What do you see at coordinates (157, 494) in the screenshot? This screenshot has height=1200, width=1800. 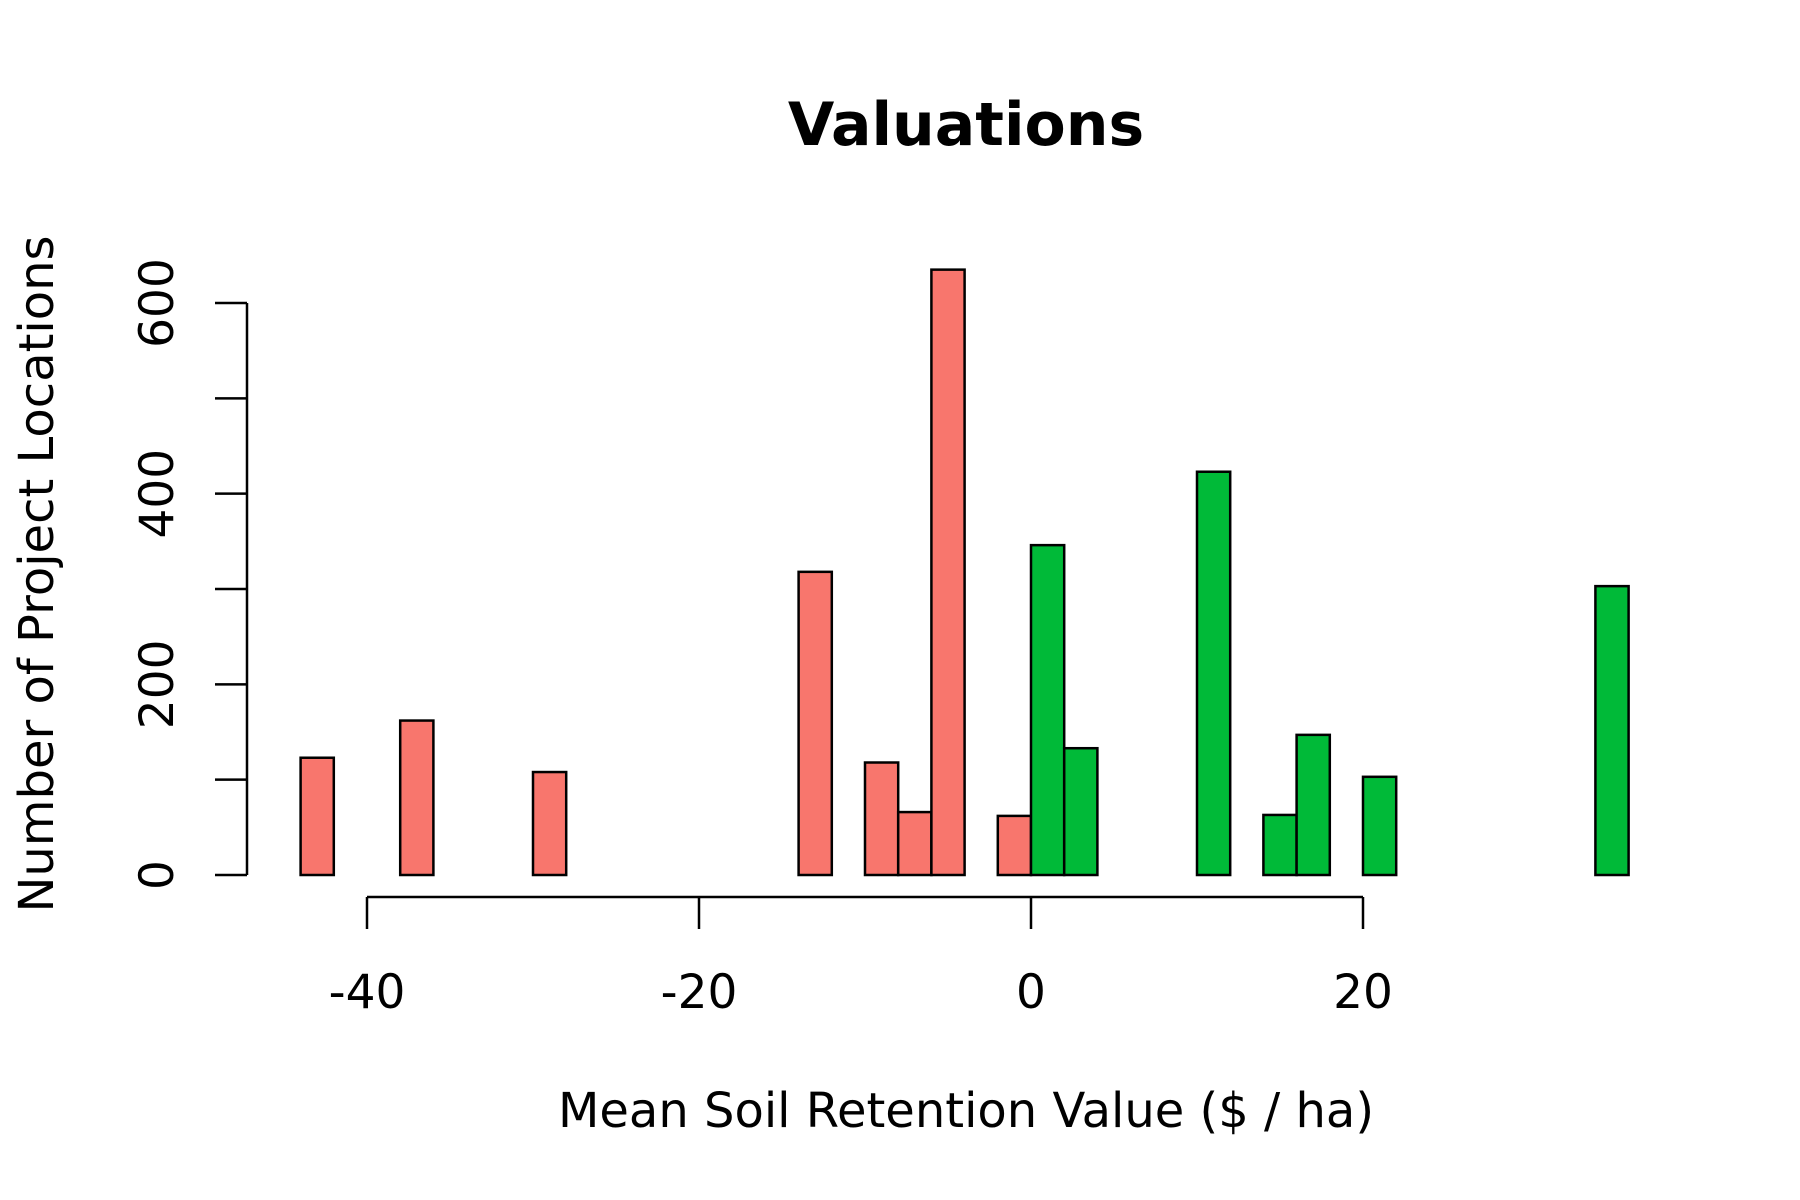 I see `y-tick-label-400: 400` at bounding box center [157, 494].